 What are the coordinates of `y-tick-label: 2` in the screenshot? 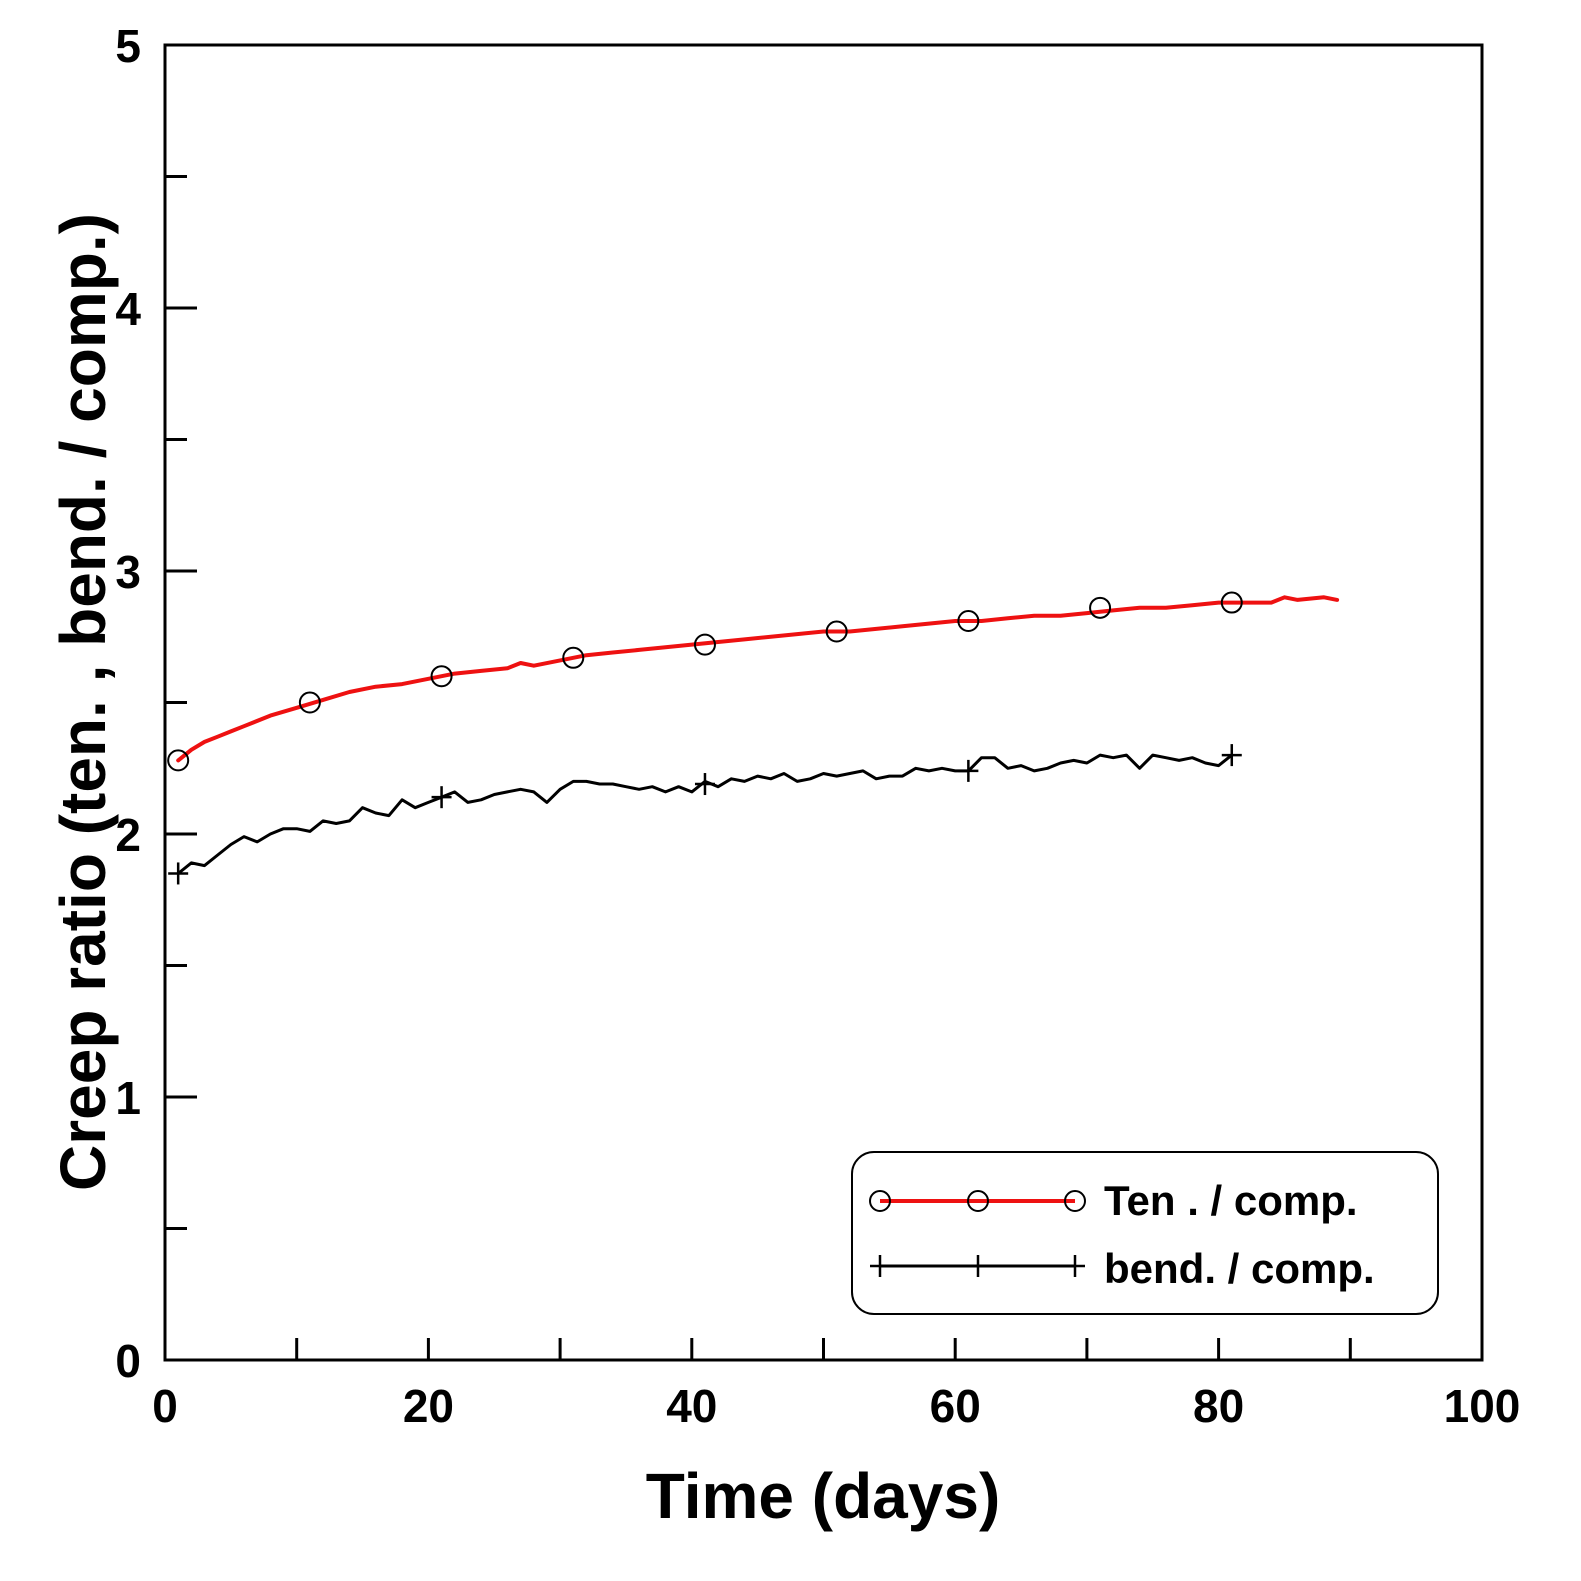 It's located at (128, 835).